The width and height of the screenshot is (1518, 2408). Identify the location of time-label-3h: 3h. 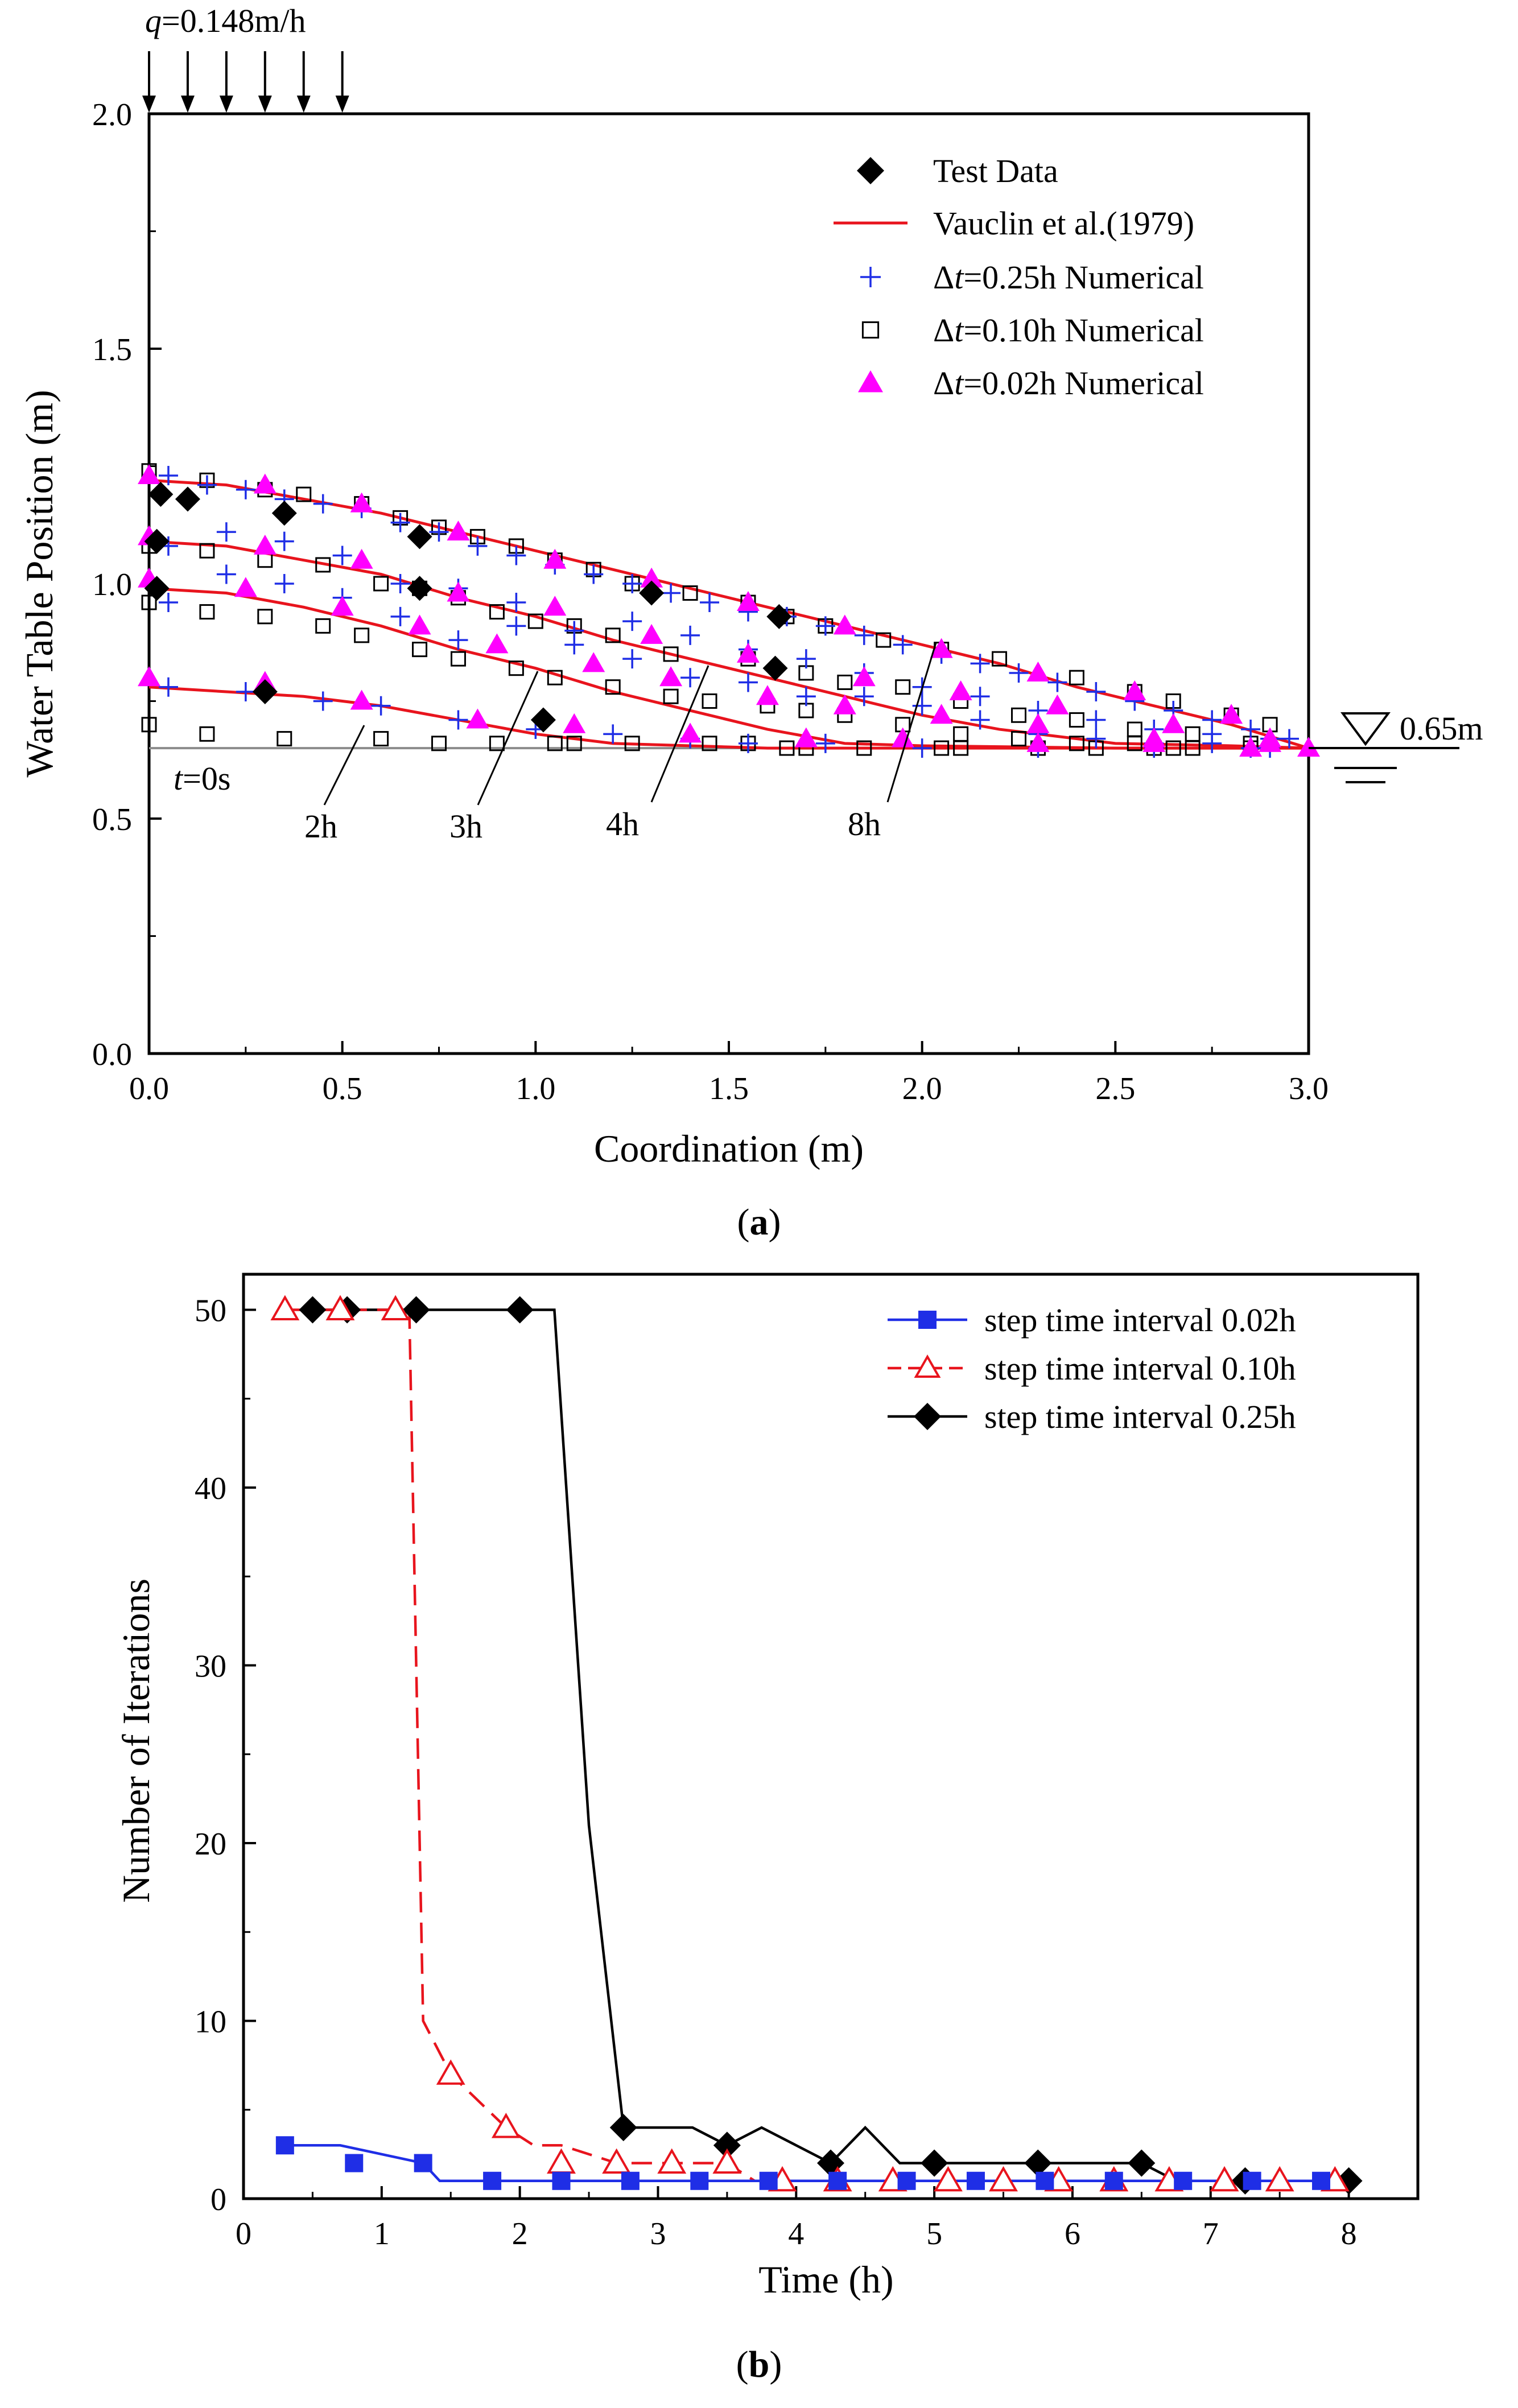
(465, 827).